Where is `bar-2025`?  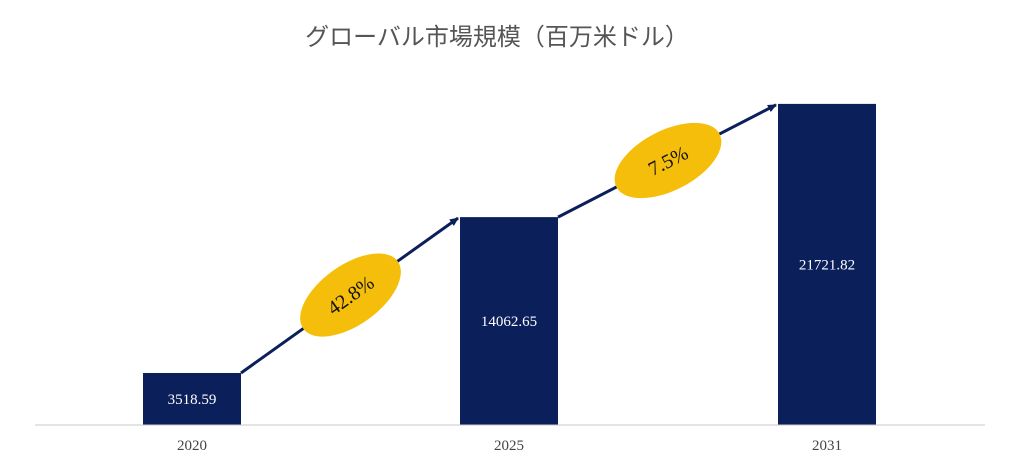 bar-2025 is located at coordinates (509, 321).